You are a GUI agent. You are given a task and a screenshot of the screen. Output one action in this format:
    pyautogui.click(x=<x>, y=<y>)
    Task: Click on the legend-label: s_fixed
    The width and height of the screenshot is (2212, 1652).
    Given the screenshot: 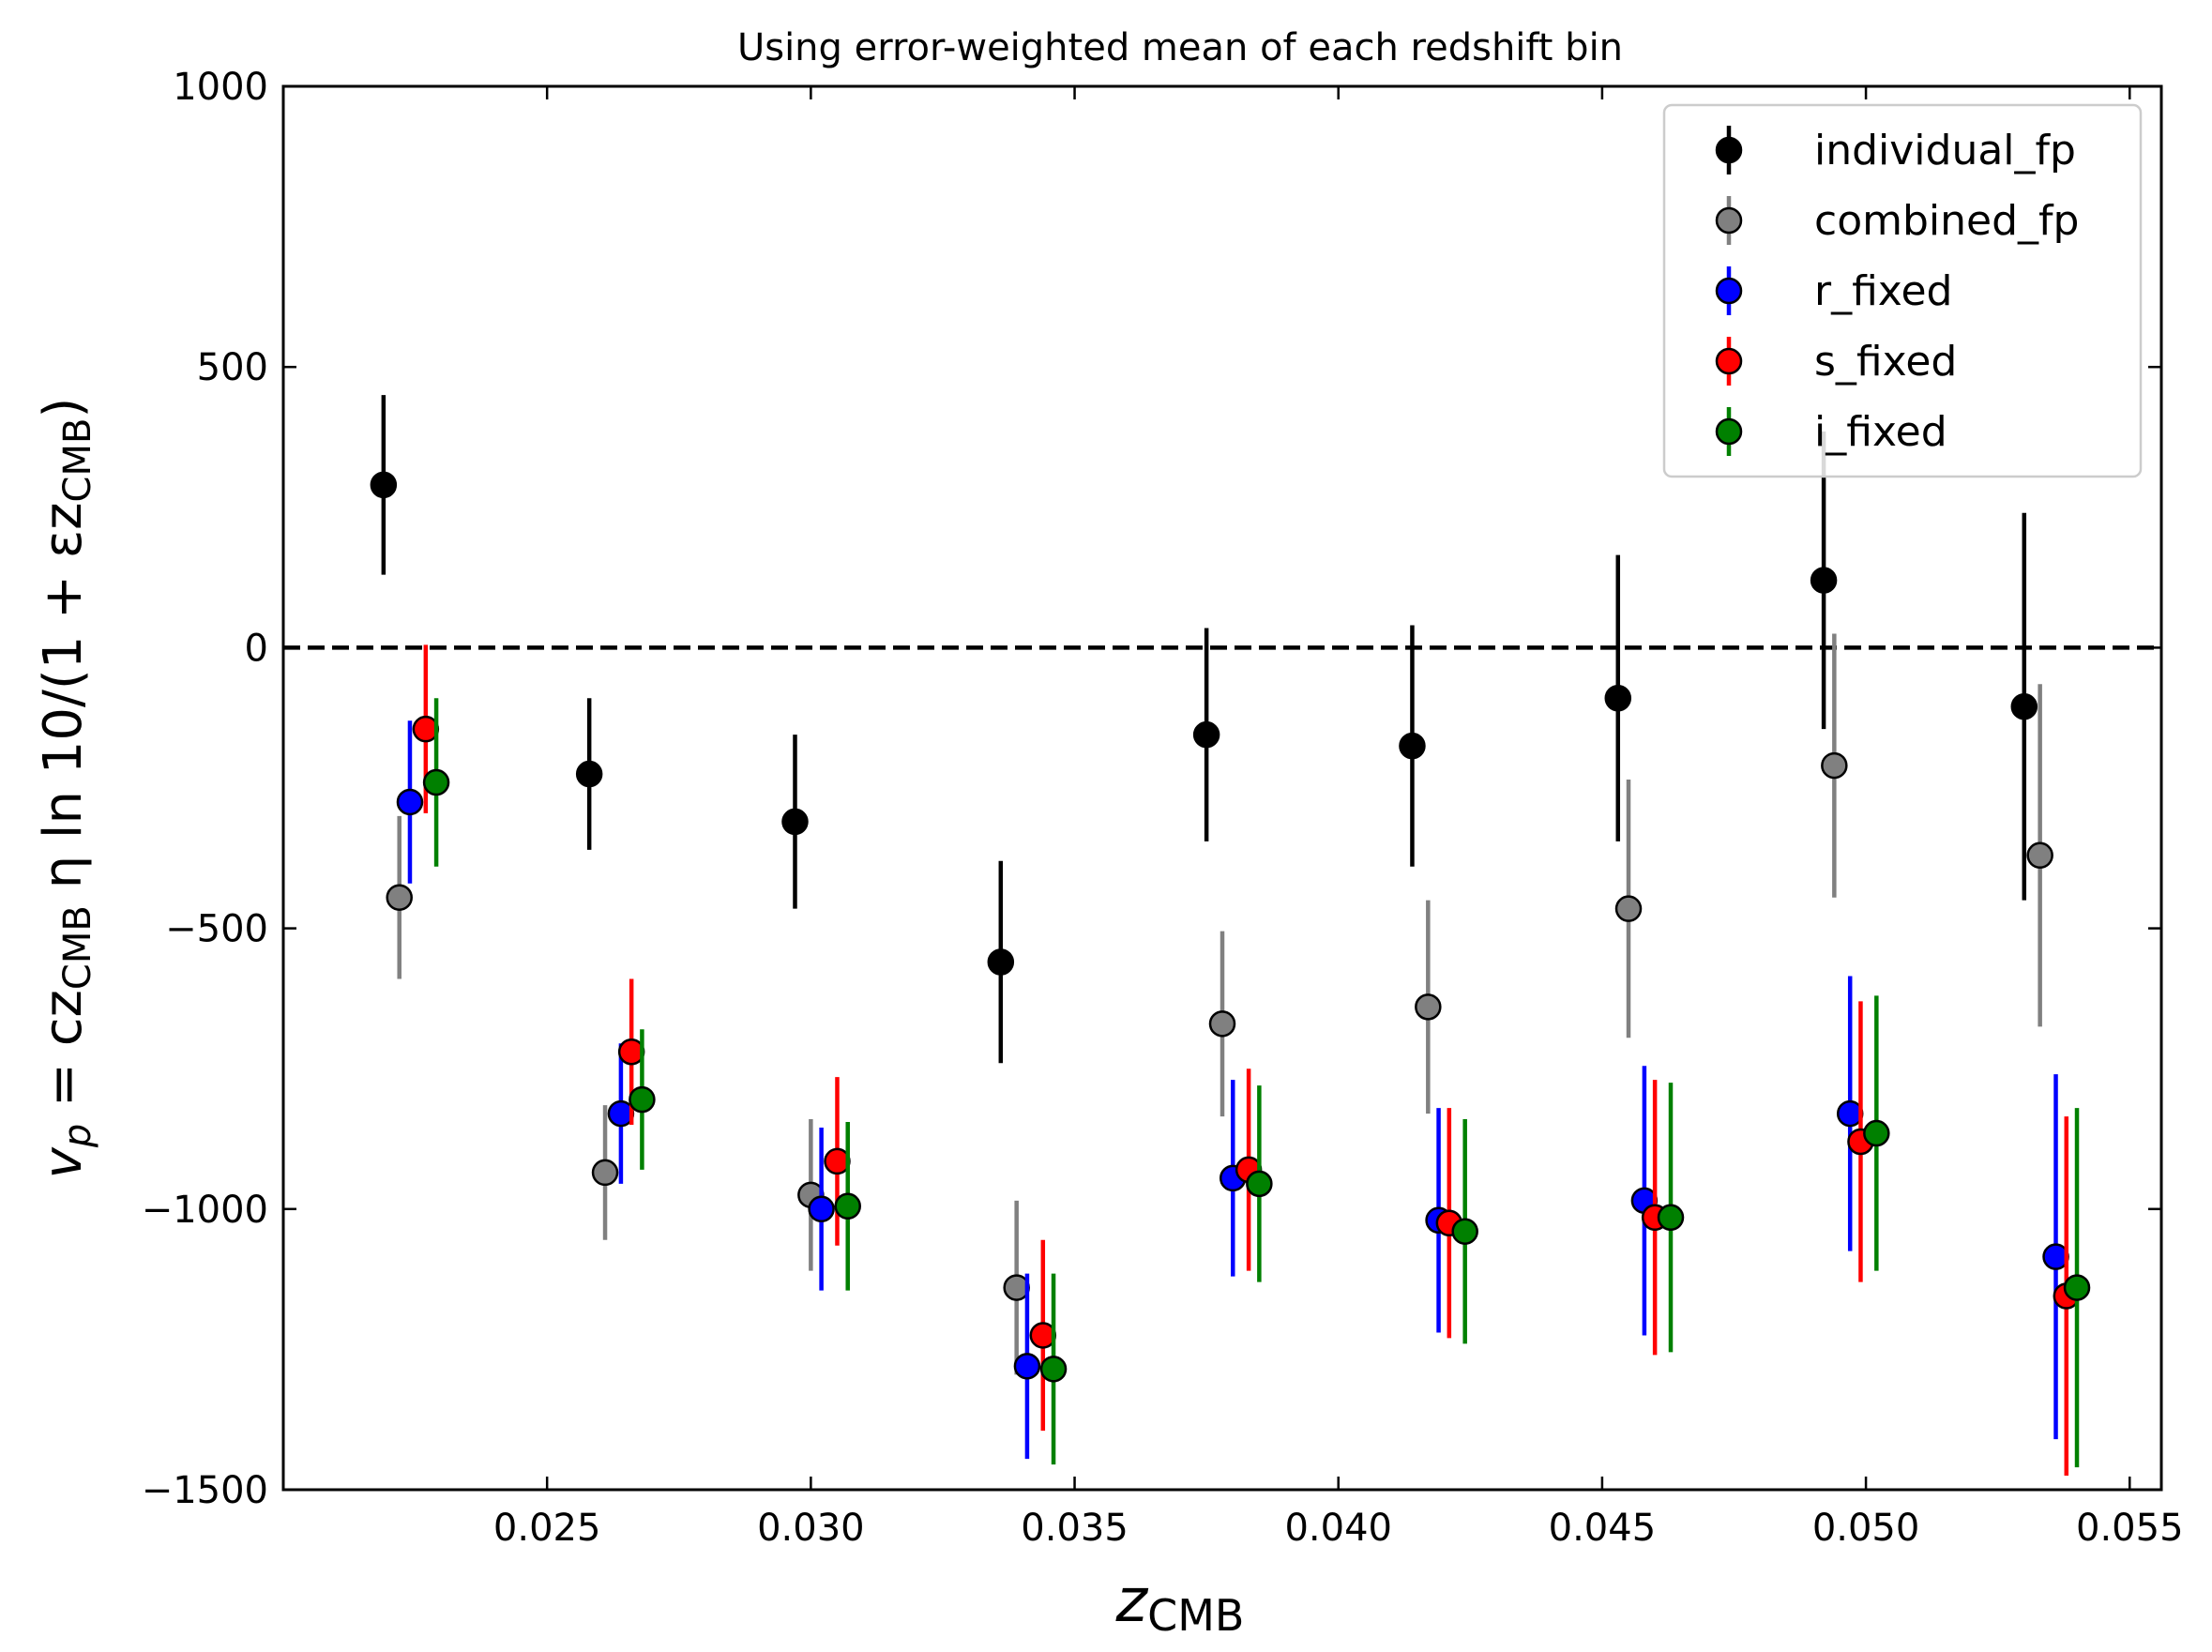 What is the action you would take?
    pyautogui.click(x=1885, y=362)
    